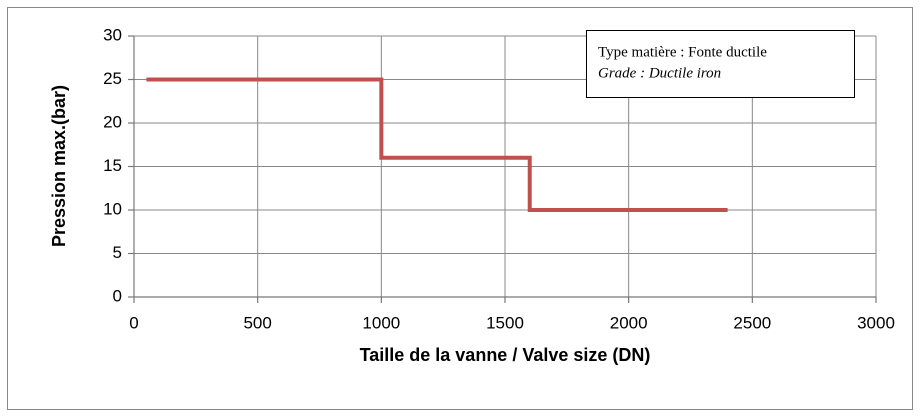  I want to click on annotation: Type matière : Fonte ductile, so click(682, 52).